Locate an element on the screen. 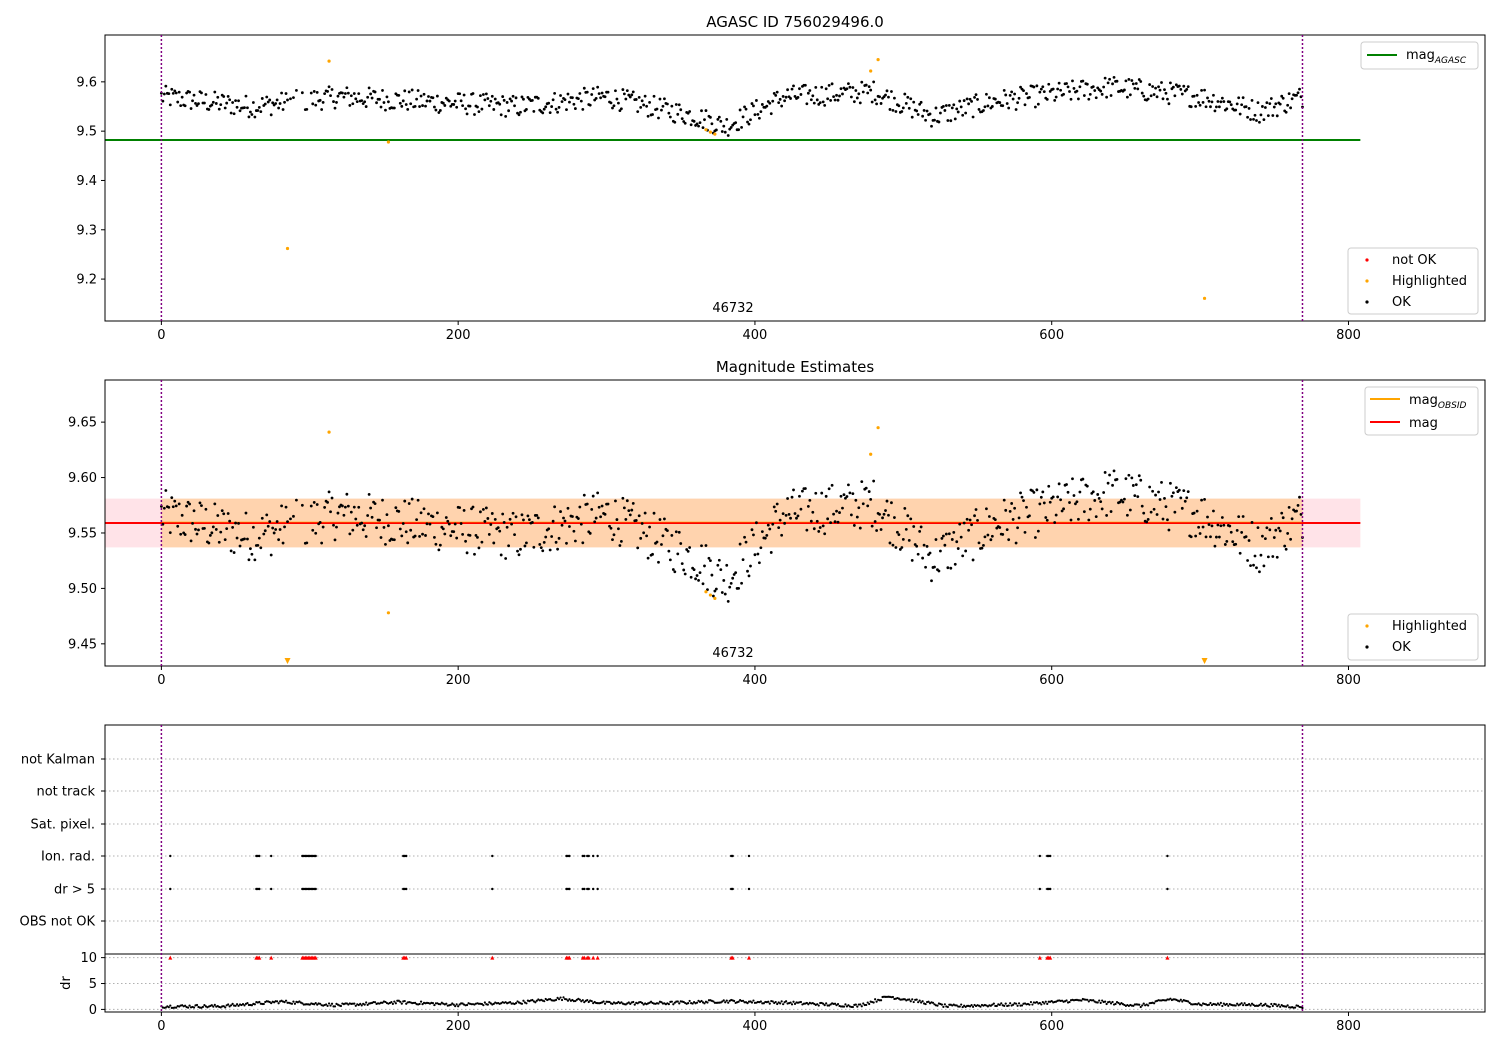 This screenshot has height=1050, width=1500. dr-capped-marker is located at coordinates (1167, 957).